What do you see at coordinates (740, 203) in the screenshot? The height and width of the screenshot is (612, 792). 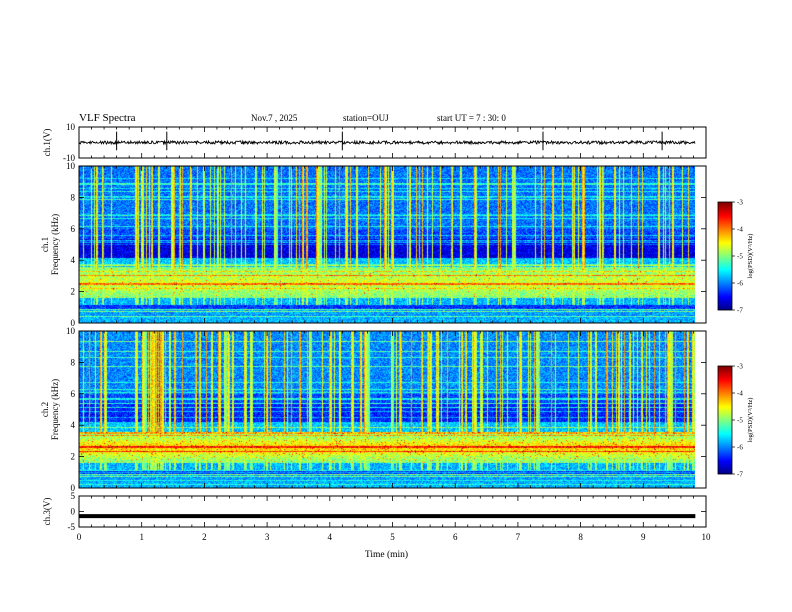 I see `ch1-spectrogram-colorbar-tick-label: -3` at bounding box center [740, 203].